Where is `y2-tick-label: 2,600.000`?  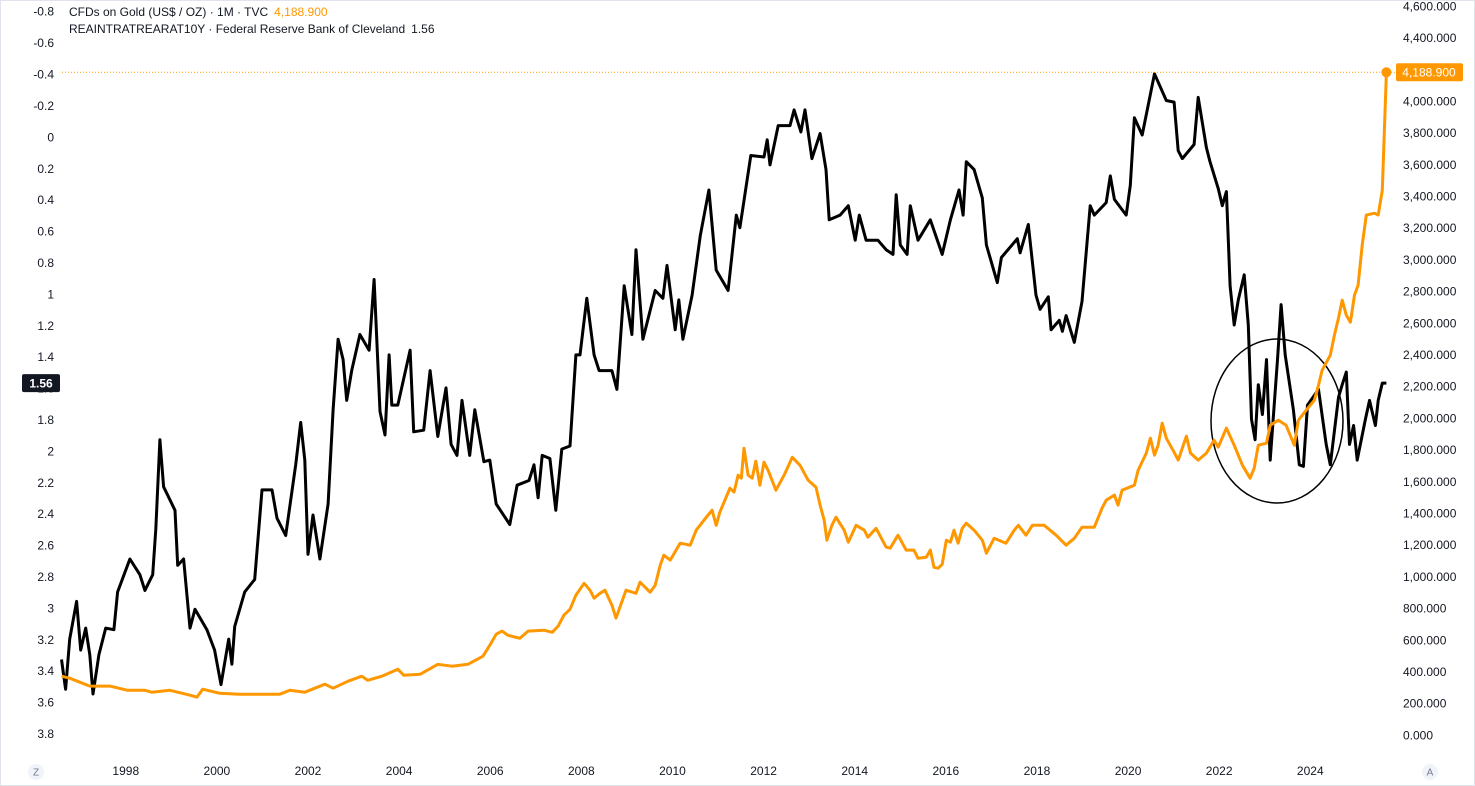 y2-tick-label: 2,600.000 is located at coordinates (1430, 323).